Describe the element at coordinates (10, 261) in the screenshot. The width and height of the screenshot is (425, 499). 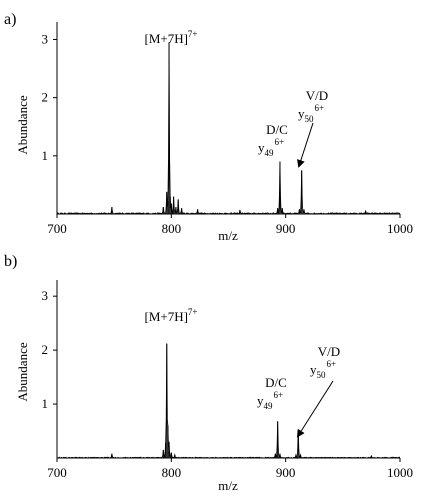
I see `panel-label: b)` at that location.